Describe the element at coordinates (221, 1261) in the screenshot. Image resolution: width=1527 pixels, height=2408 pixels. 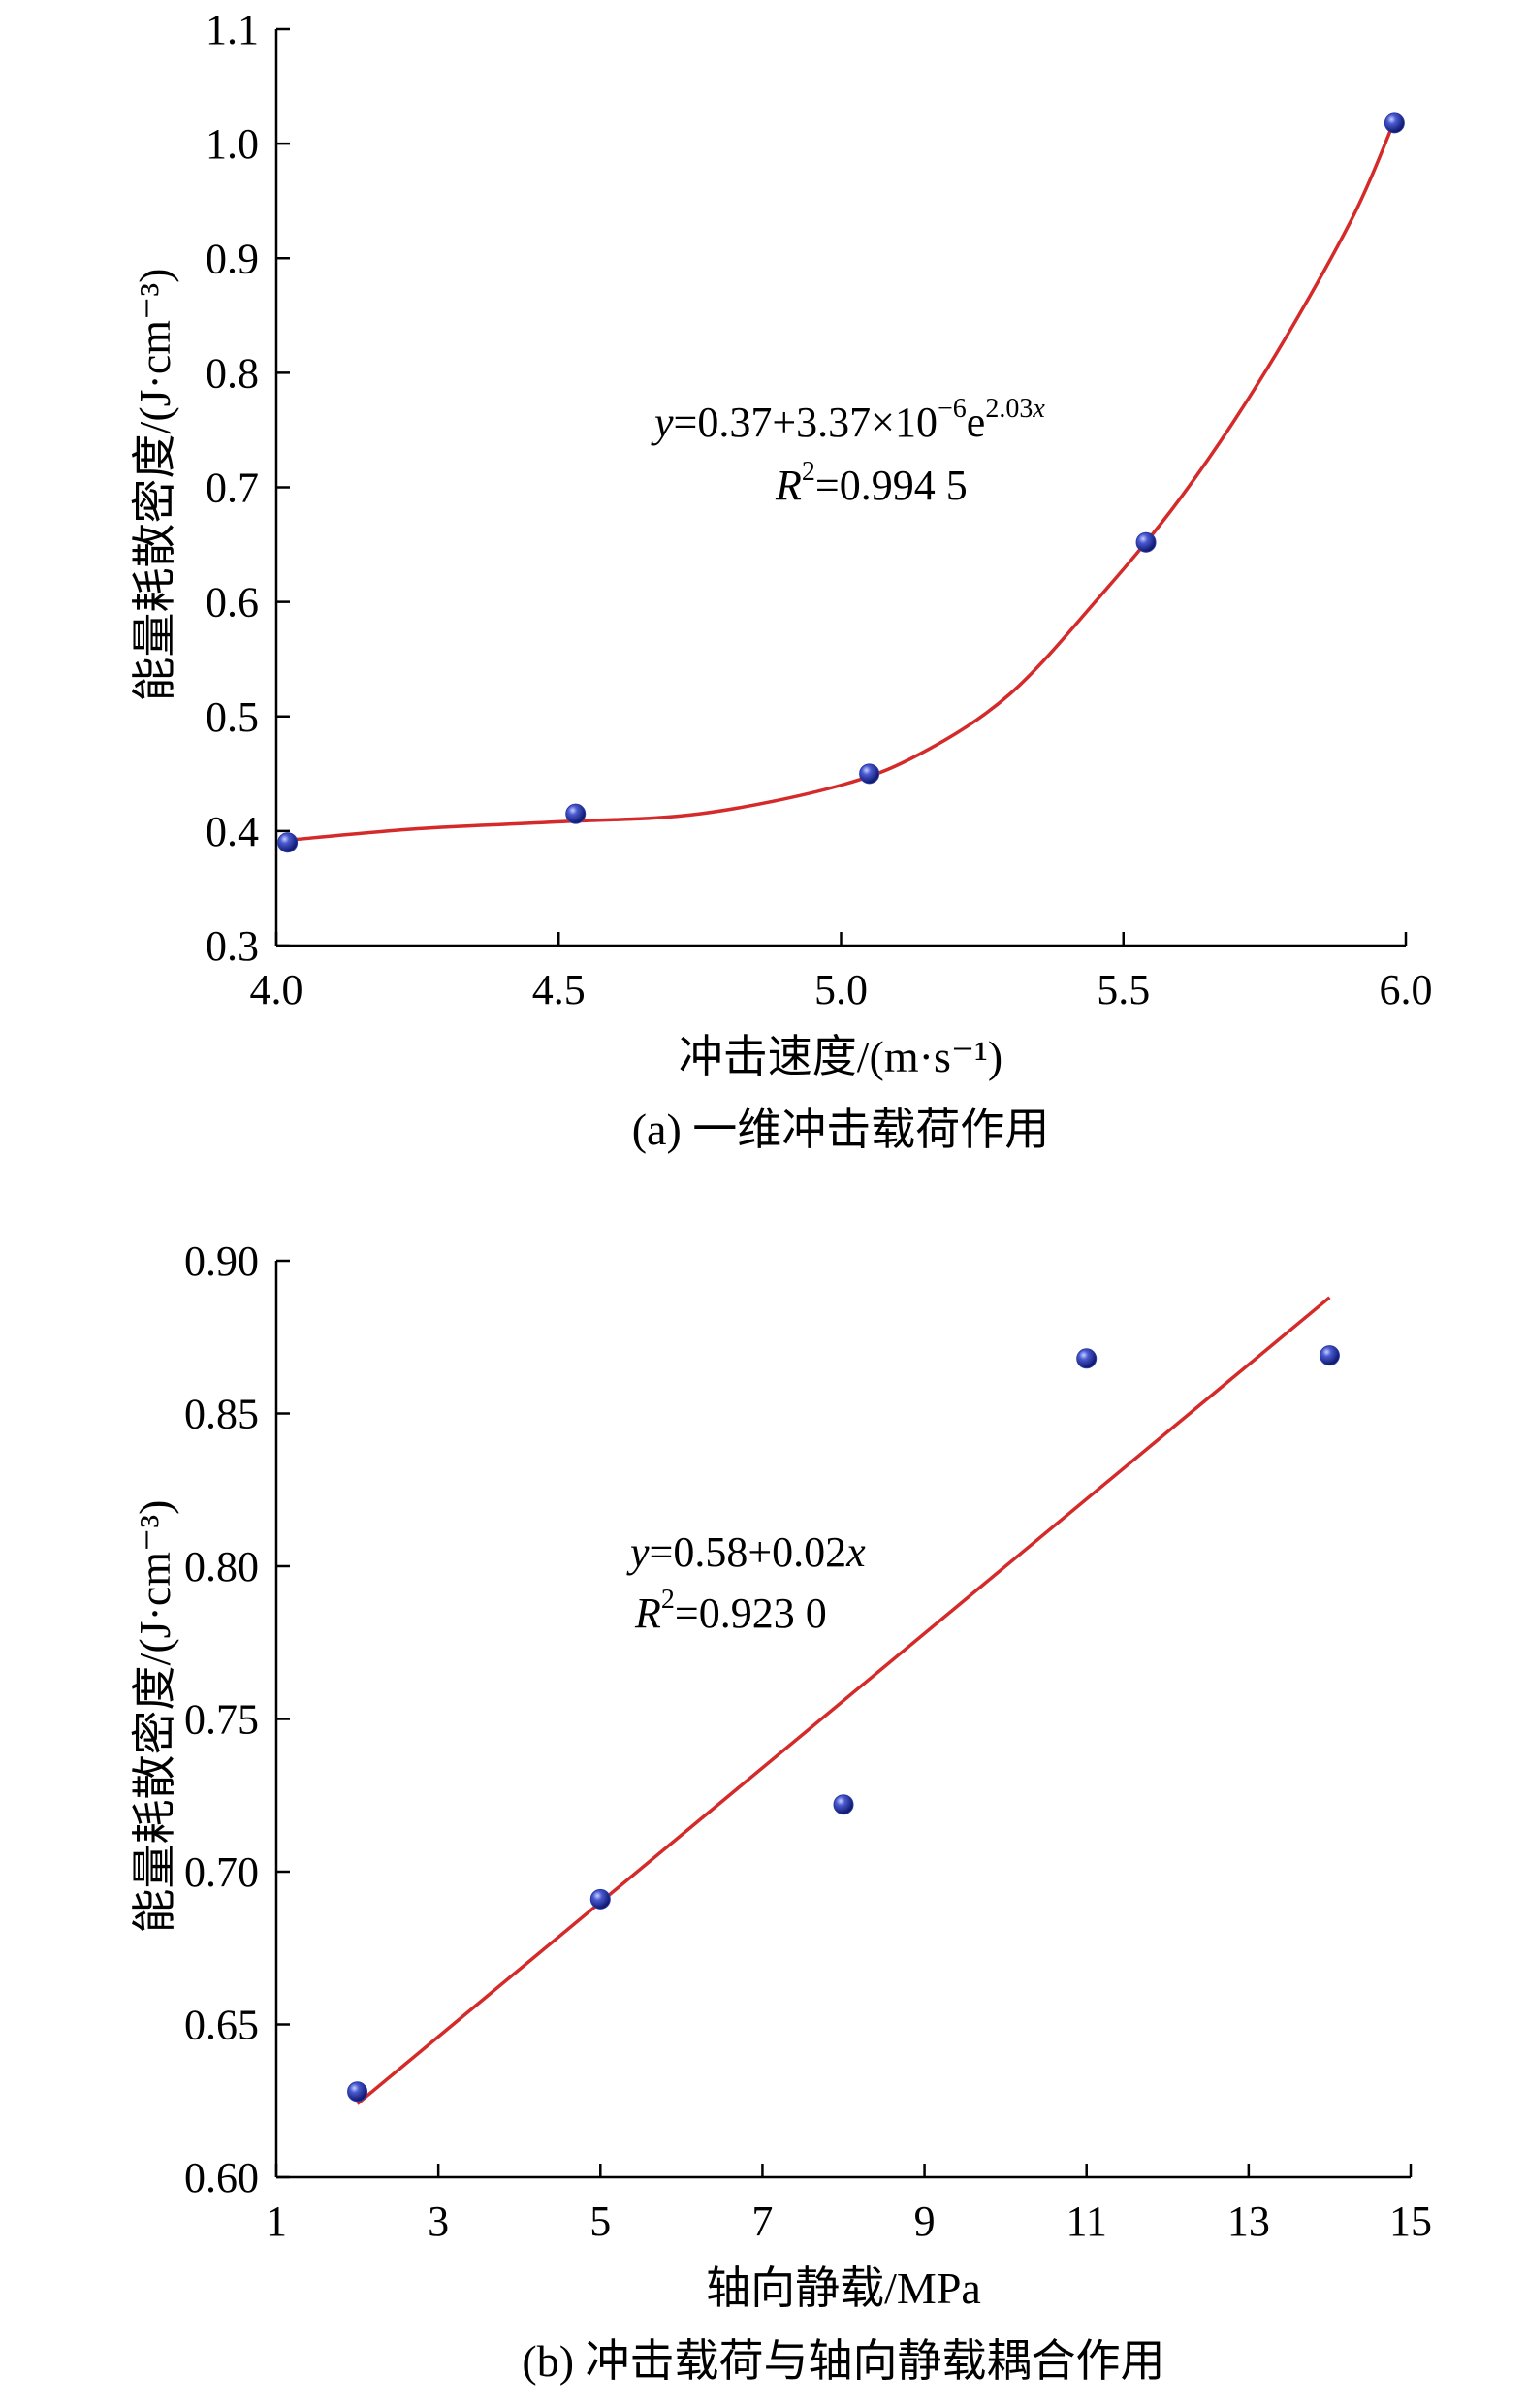
I see `b-ytick-label-6: 0.90` at that location.